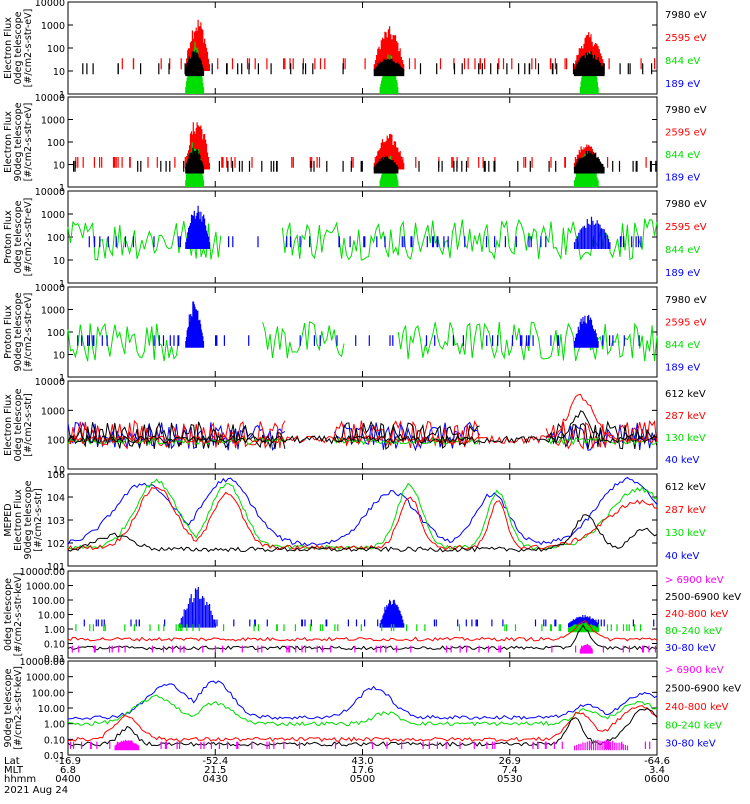 Image resolution: width=750 pixels, height=804 pixels. What do you see at coordinates (682, 556) in the screenshot?
I see `legend-label: 40 keV` at bounding box center [682, 556].